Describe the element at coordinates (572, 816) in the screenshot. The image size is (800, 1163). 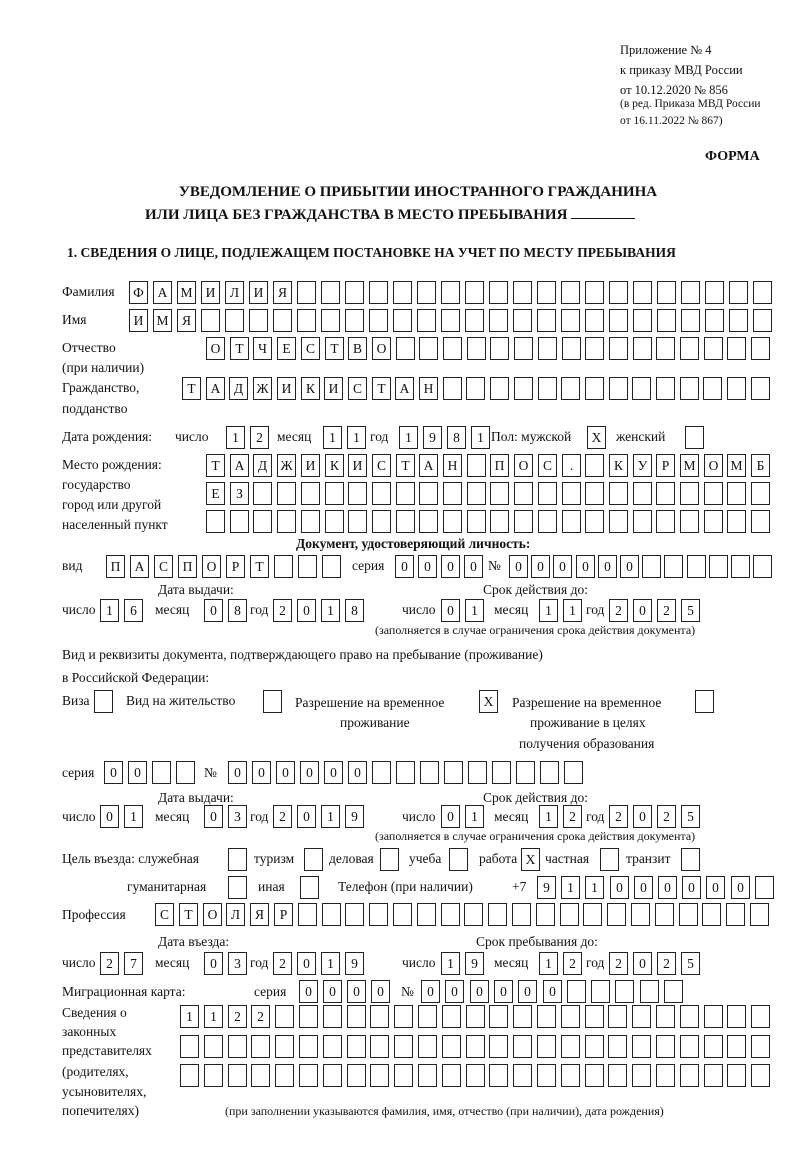
I see `char-box-right-valid-month: 2` at that location.